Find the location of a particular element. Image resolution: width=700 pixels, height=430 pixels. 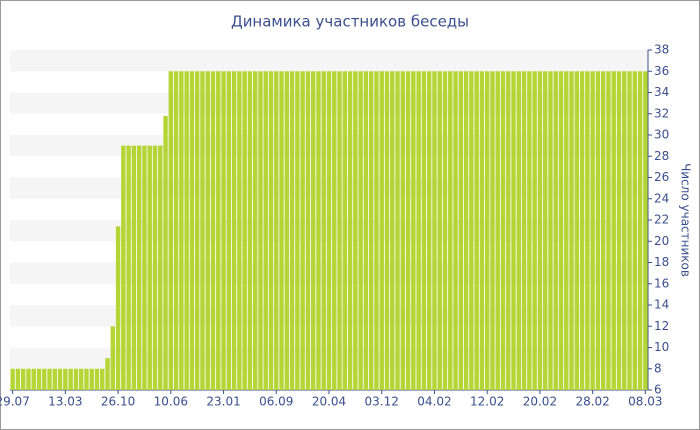

y-tick-label: 8 is located at coordinates (658, 368).